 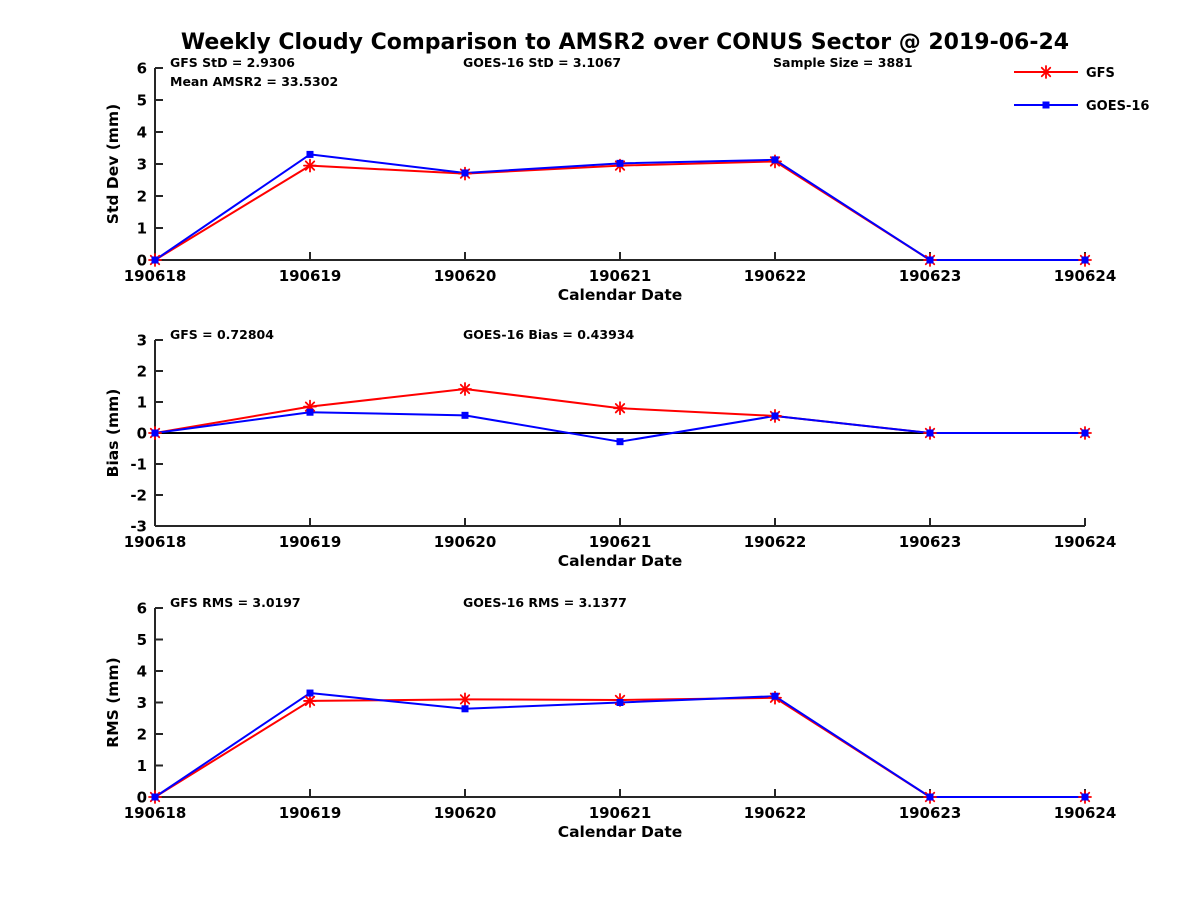 I want to click on y-tick-label: -3, so click(x=138, y=527).